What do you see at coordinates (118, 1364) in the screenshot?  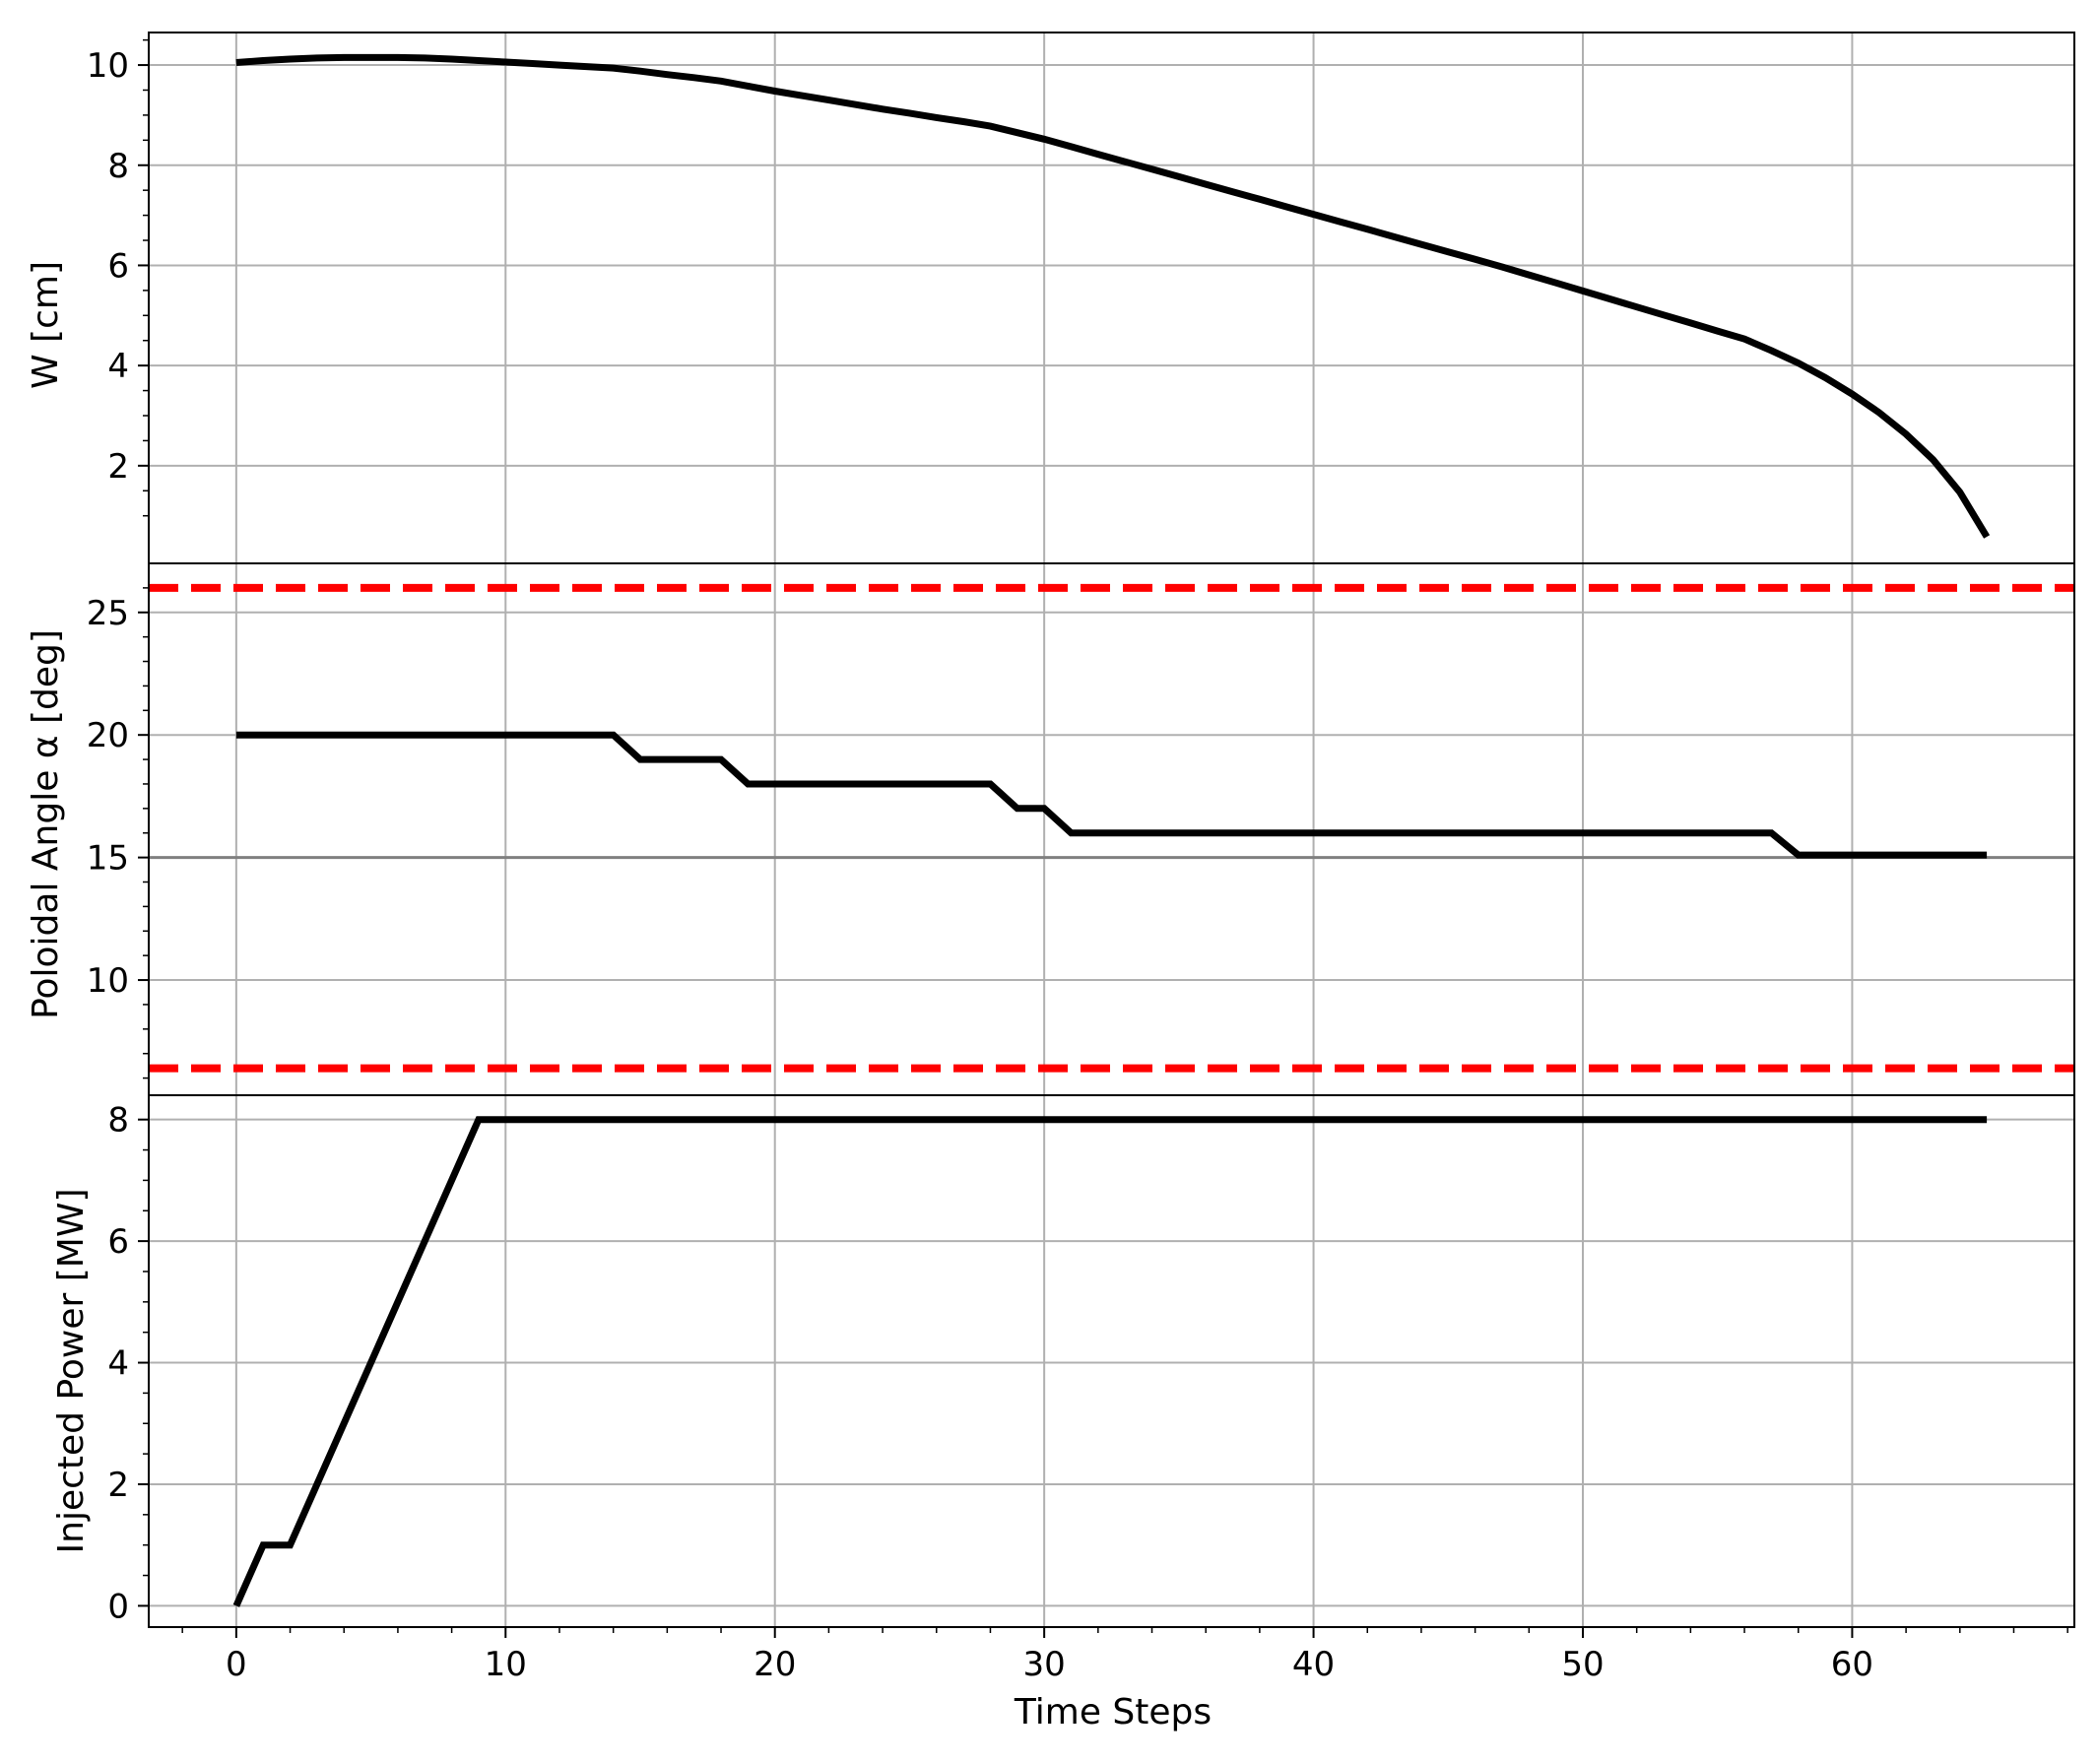 I see `power-ytick-label: 4` at bounding box center [118, 1364].